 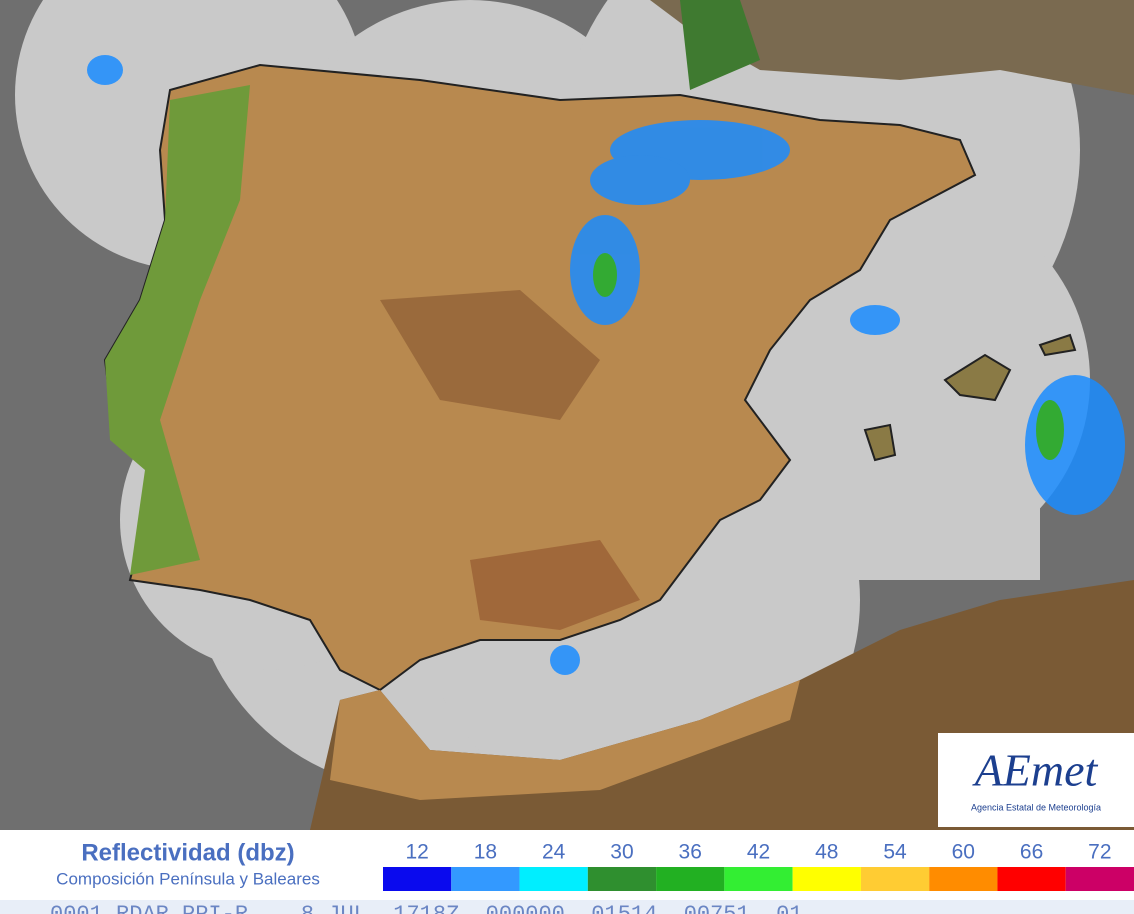 What do you see at coordinates (555, 585) in the screenshot?
I see `sierra` at bounding box center [555, 585].